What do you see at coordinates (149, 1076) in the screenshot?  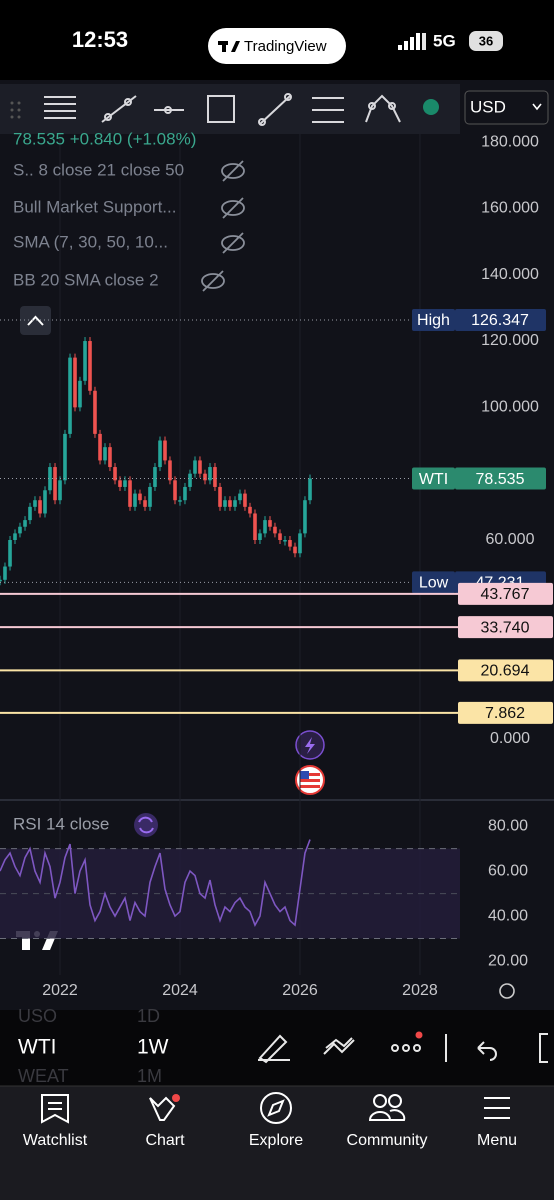 I see `interval: 1M` at bounding box center [149, 1076].